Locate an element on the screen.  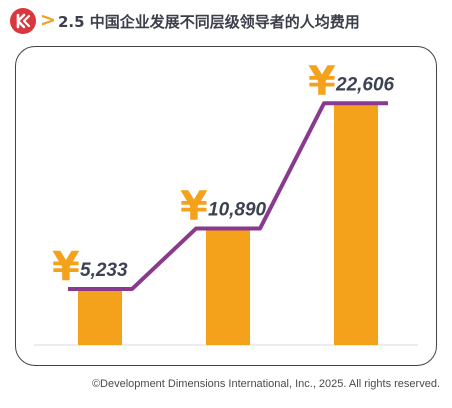
header: > 2.5 中国企业发展不同层级领导者的人均费用 is located at coordinates (230, 22).